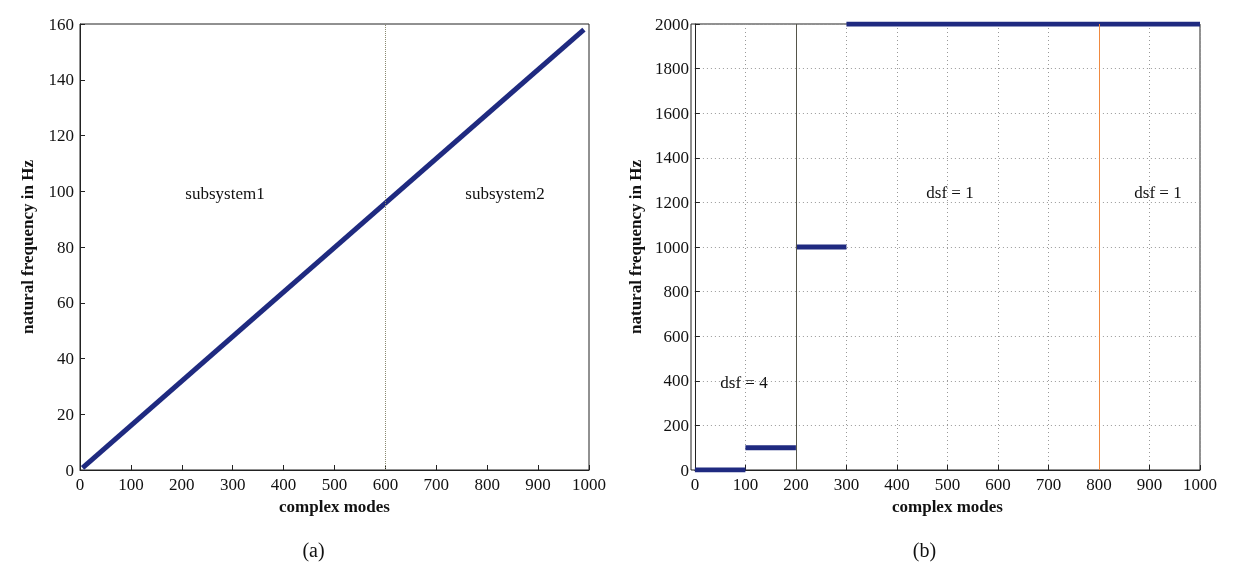 Image resolution: width=1238 pixels, height=582 pixels. I want to click on y-tick-label: 1400, so click(671, 158).